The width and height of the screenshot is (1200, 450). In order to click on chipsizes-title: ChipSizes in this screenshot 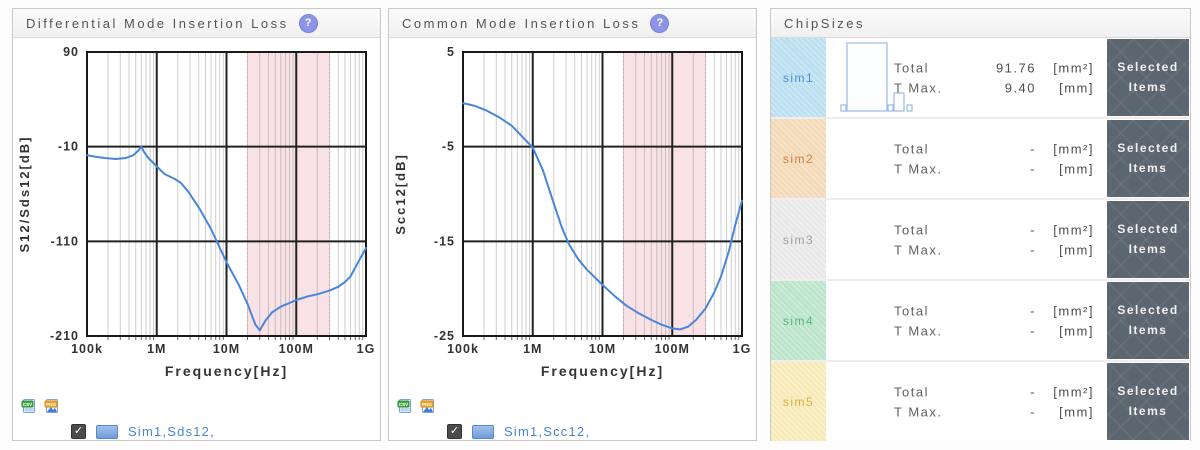, I will do `click(825, 23)`.